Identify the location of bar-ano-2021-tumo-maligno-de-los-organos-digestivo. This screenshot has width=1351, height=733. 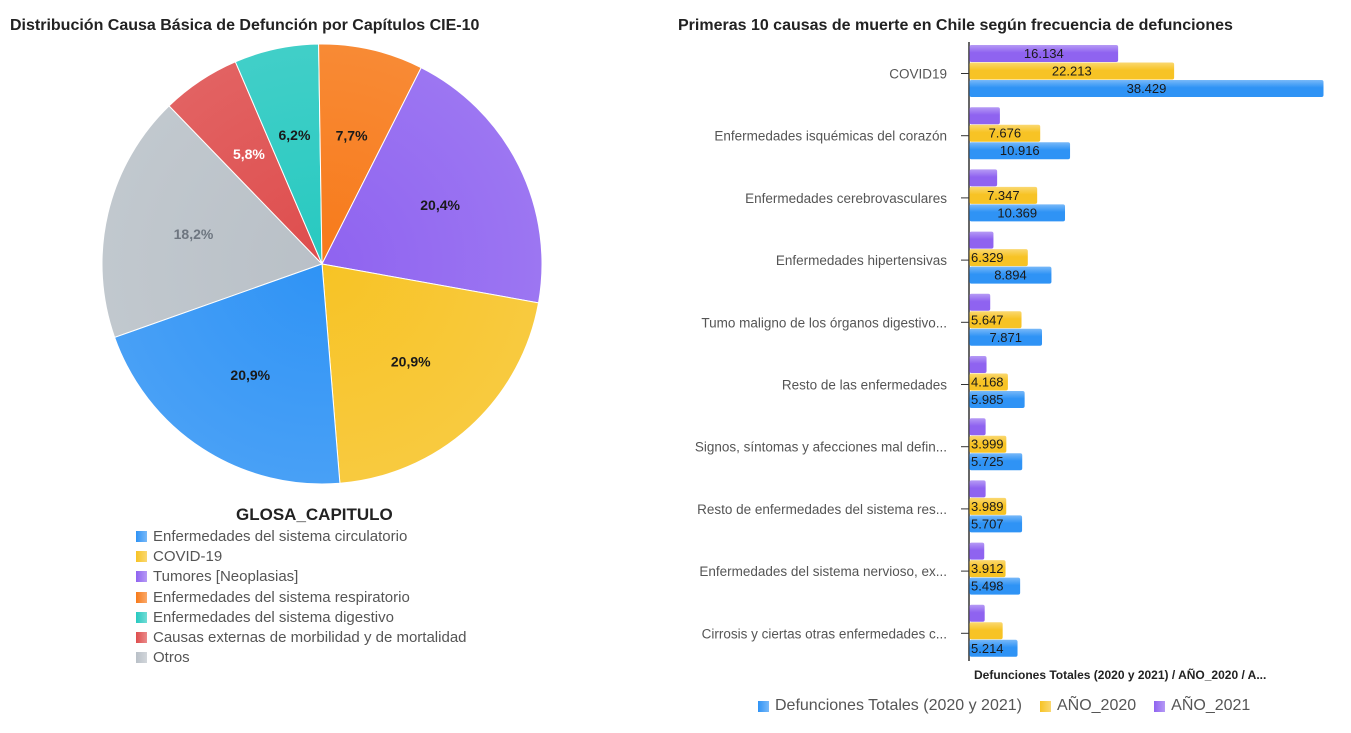
(980, 302).